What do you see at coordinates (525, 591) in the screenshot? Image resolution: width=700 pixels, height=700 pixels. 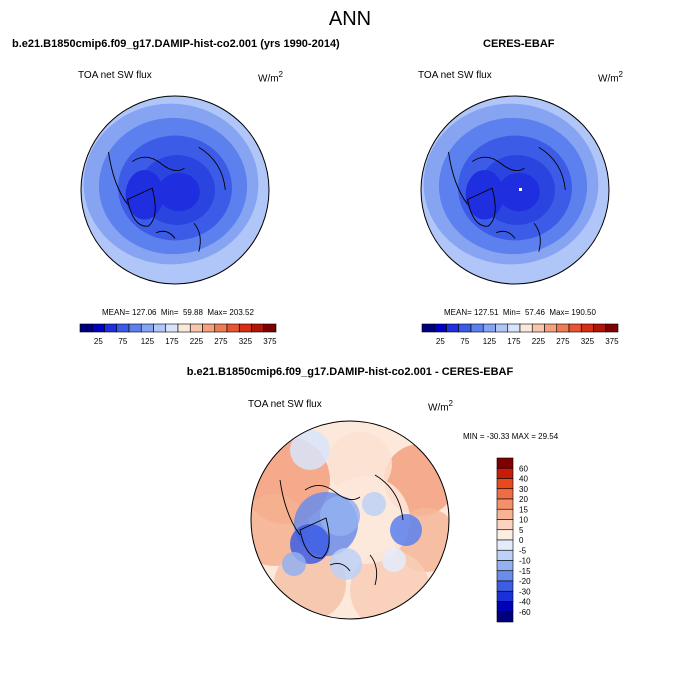 I see `colorbar-3-tick-label: -30` at bounding box center [525, 591].